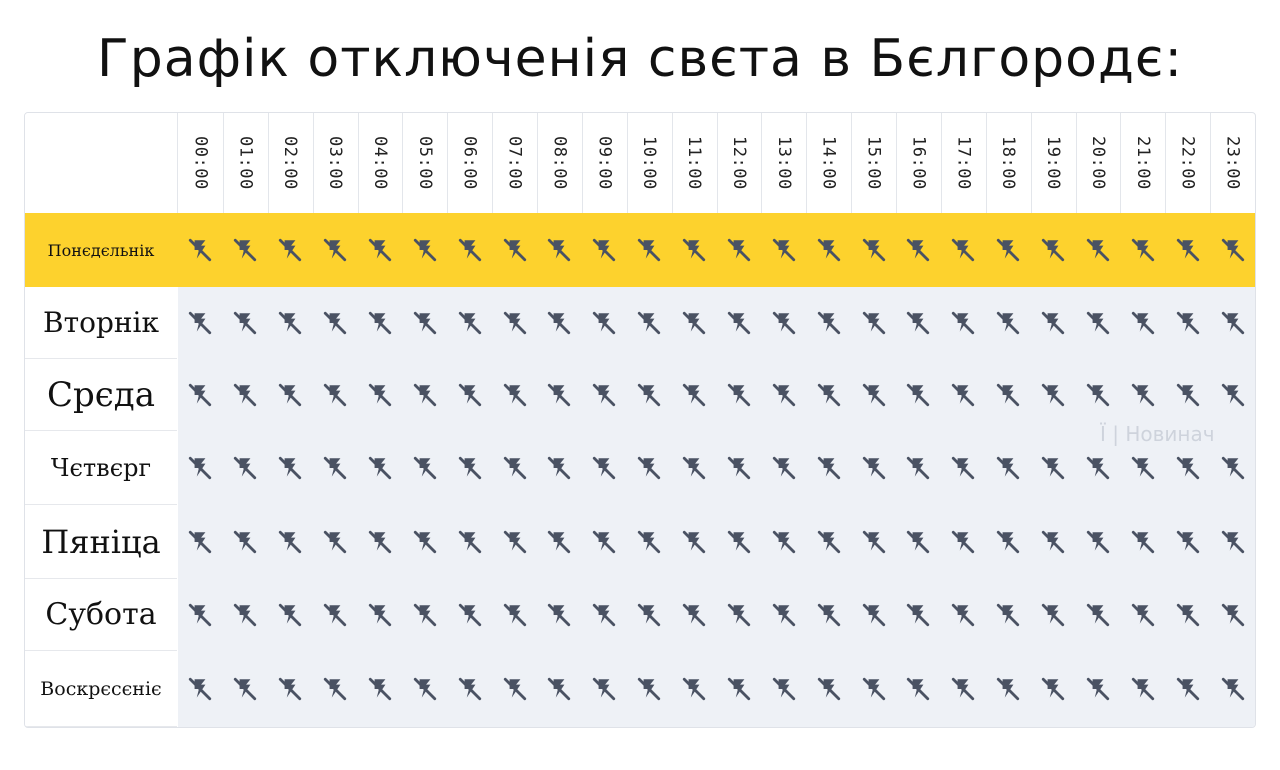  Describe the element at coordinates (1187, 163) in the screenshot. I see `hour-label: 22:00` at that location.